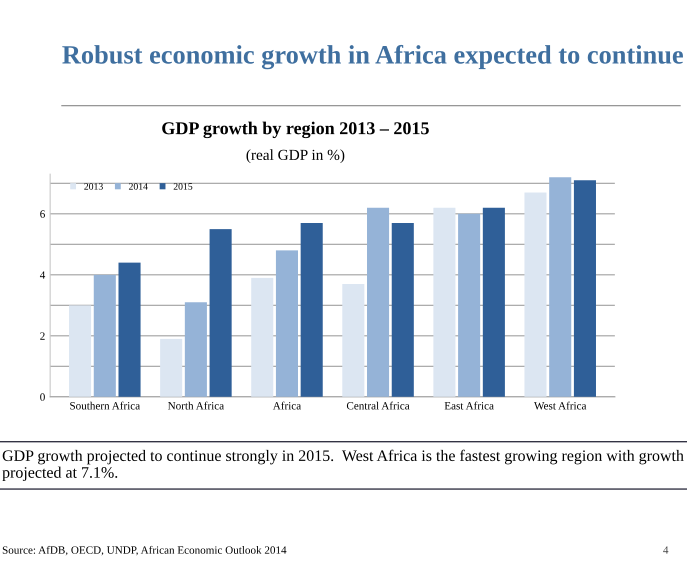 The image size is (687, 571). Describe the element at coordinates (93, 186) in the screenshot. I see `legend-label: 2013` at that location.